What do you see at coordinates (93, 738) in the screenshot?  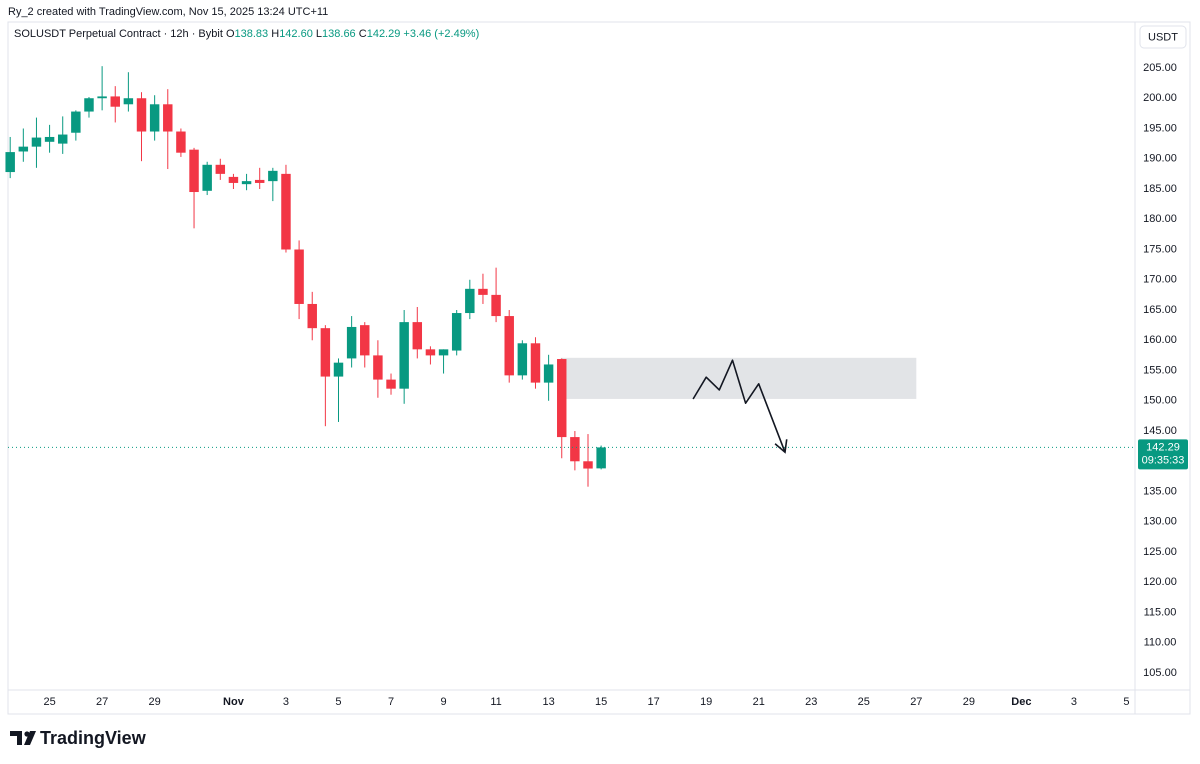 I see `brand: TradingView` at bounding box center [93, 738].